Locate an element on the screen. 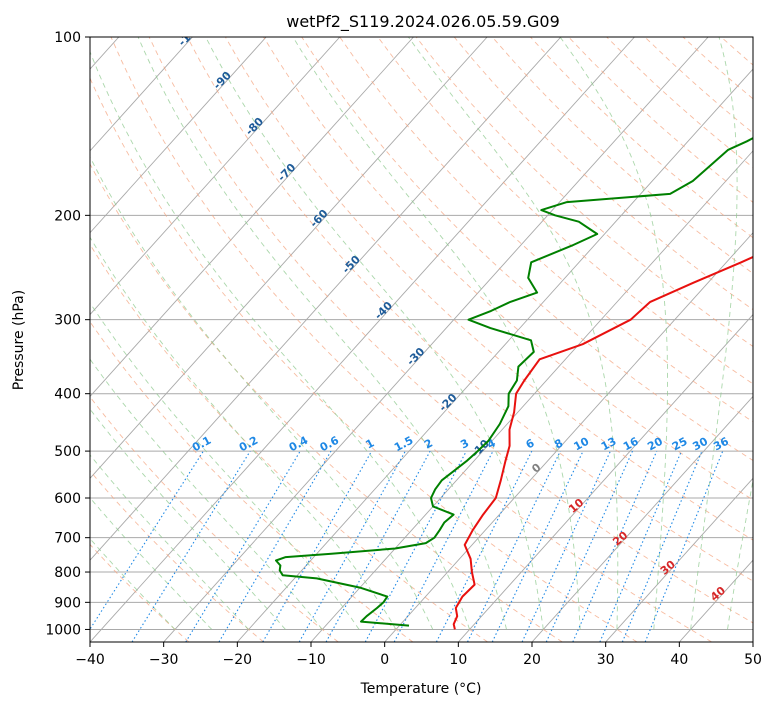 Image resolution: width=775 pixels, height=708 pixels. mixing-ratio-label: 2 is located at coordinates (428, 443).